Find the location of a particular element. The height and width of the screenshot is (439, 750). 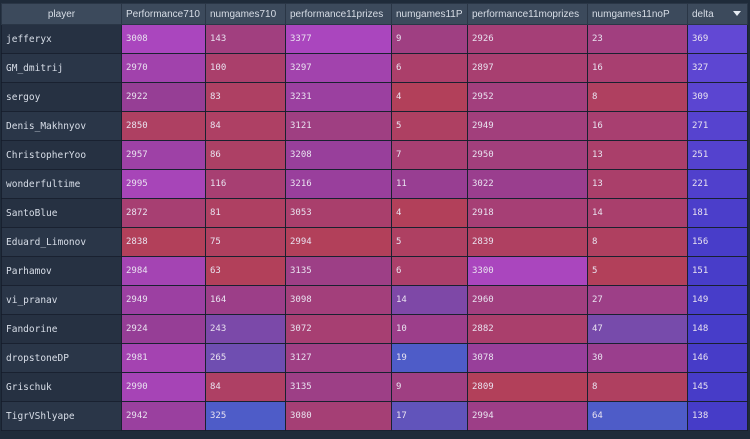

cell-performance11moprizes: 2809 is located at coordinates (527, 387).